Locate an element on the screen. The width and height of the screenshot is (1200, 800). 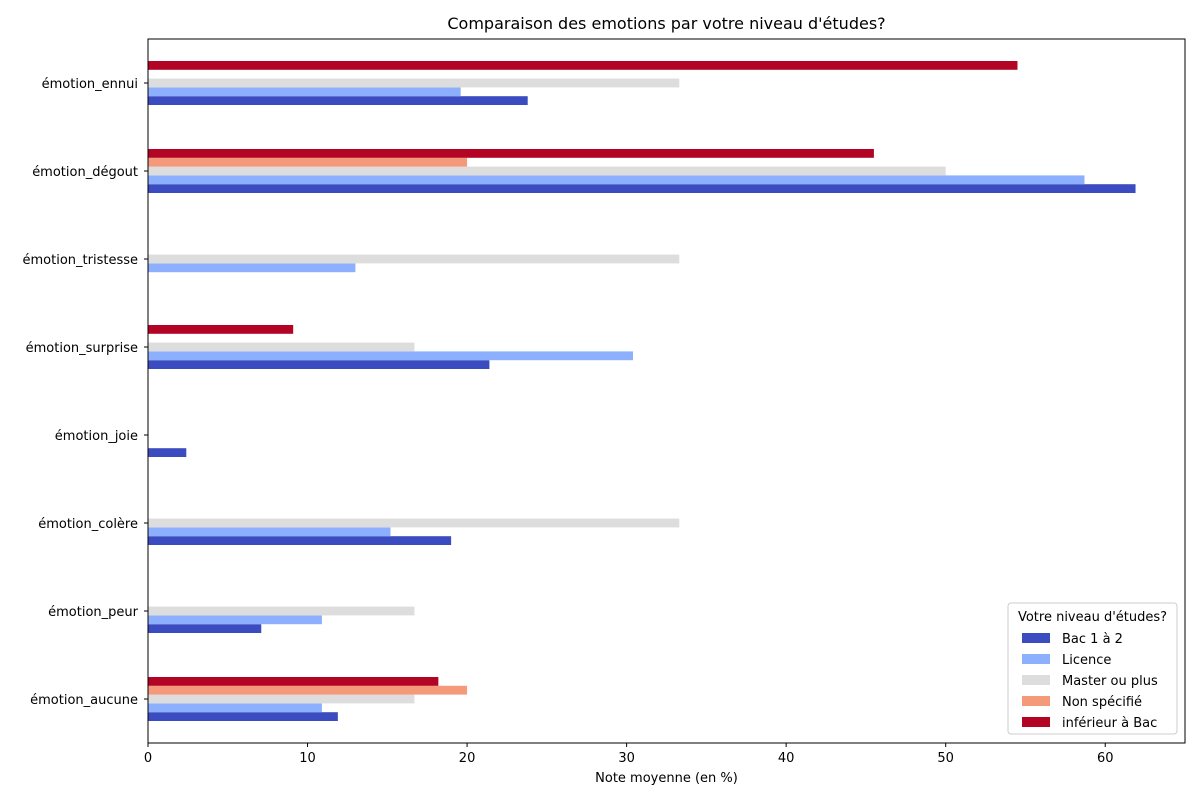
y-tick-label: émotion_ennui is located at coordinates (90, 84).